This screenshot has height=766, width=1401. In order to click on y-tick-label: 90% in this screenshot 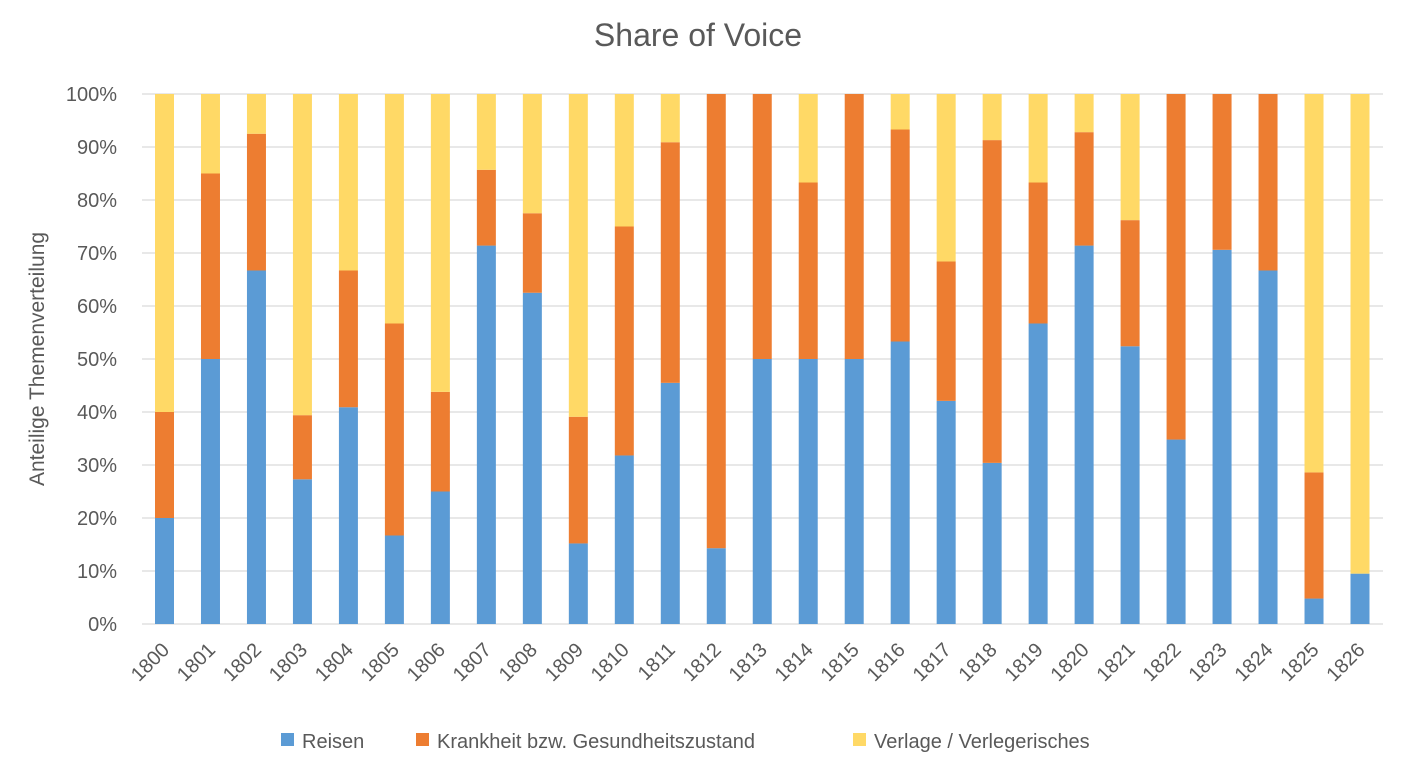, I will do `click(97, 148)`.